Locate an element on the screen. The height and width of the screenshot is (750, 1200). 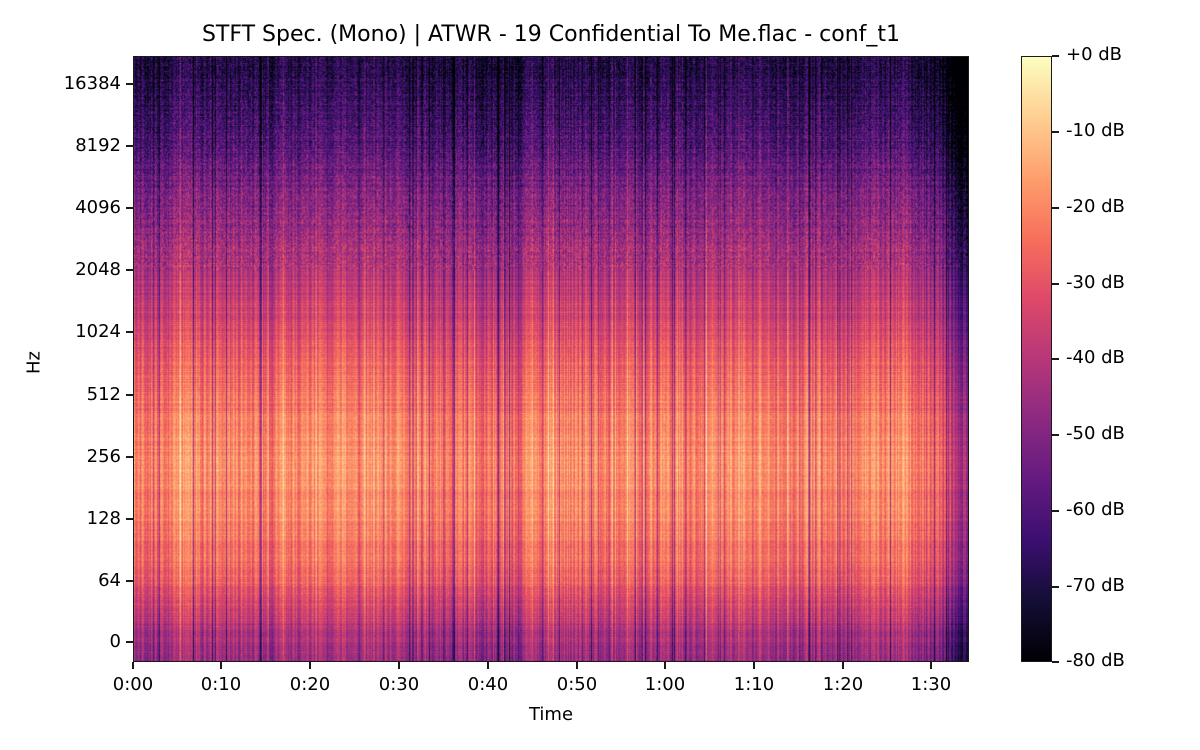
colorbar-tick-label: -10 dB is located at coordinates (1095, 130).